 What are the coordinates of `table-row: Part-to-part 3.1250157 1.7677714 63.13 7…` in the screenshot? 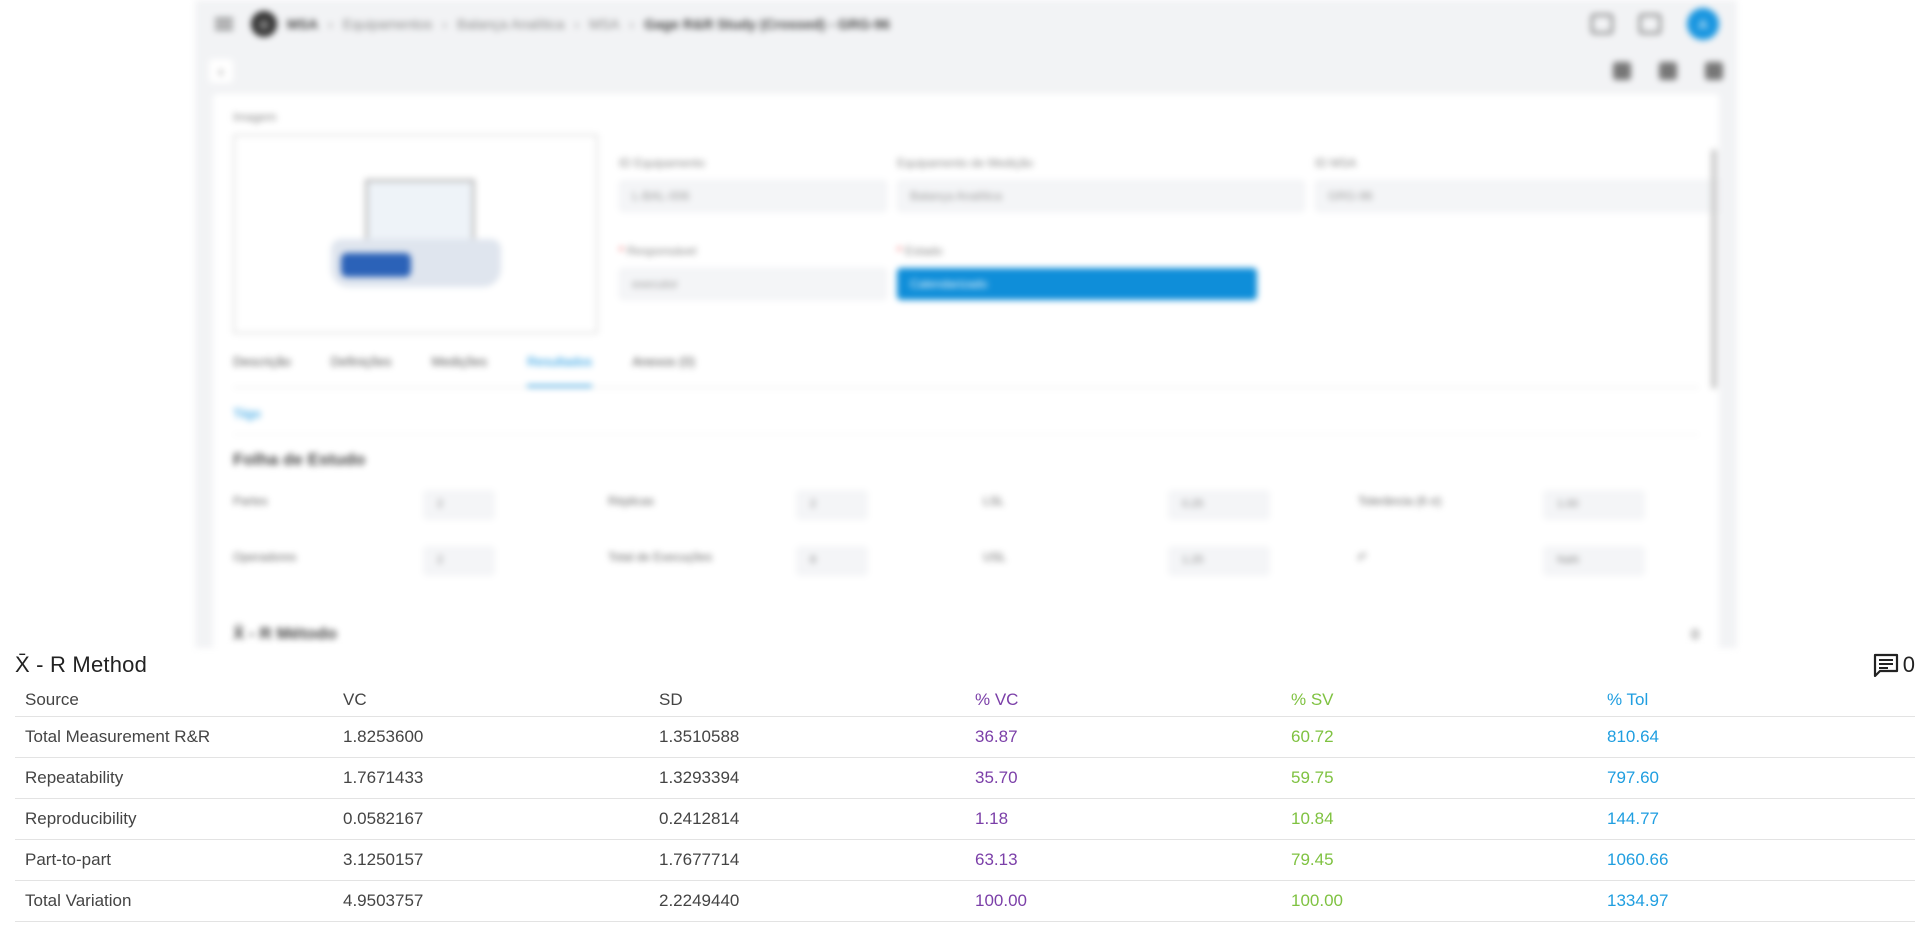 It's located at (965, 860).